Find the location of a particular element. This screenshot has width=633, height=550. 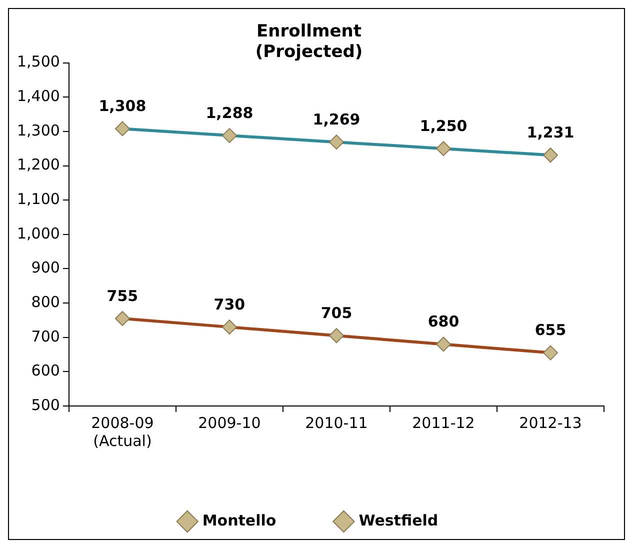

y-tick-label: 1,400 is located at coordinates (38, 96).